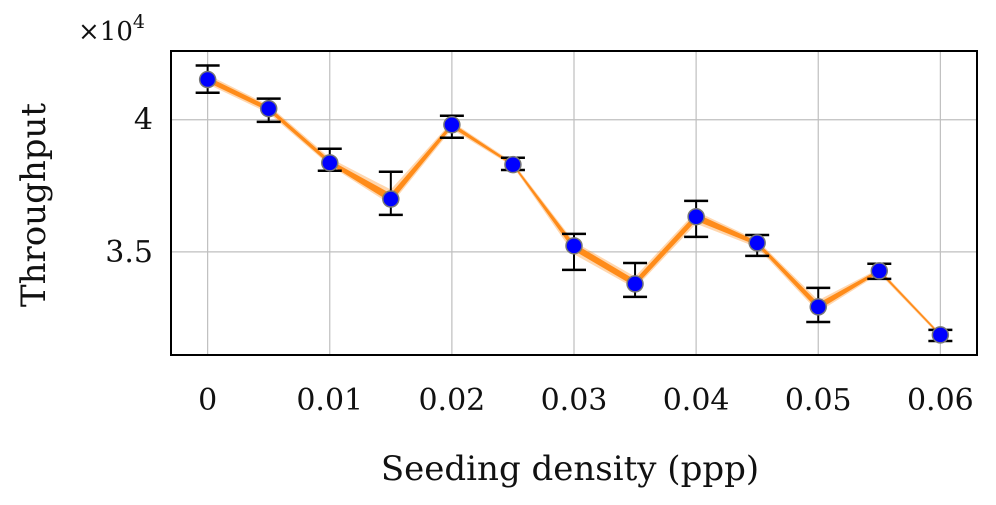 The width and height of the screenshot is (996, 505). Describe the element at coordinates (451, 400) in the screenshot. I see `x-tick-label: 0.02` at that location.